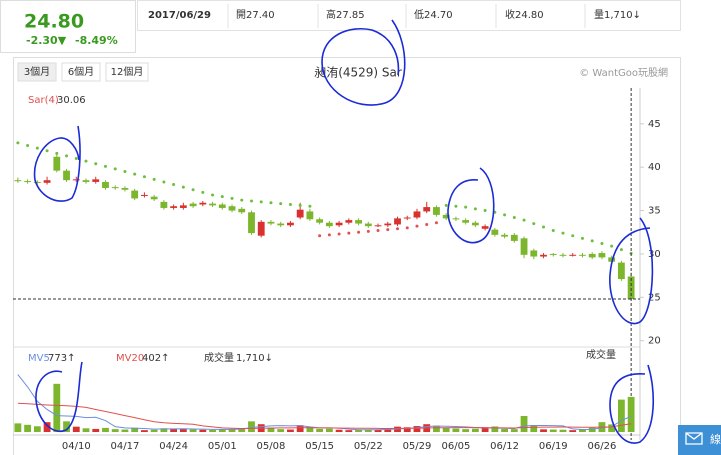 This screenshot has height=455, width=721. I want to click on range-button-label: 3個月, so click(37, 71).